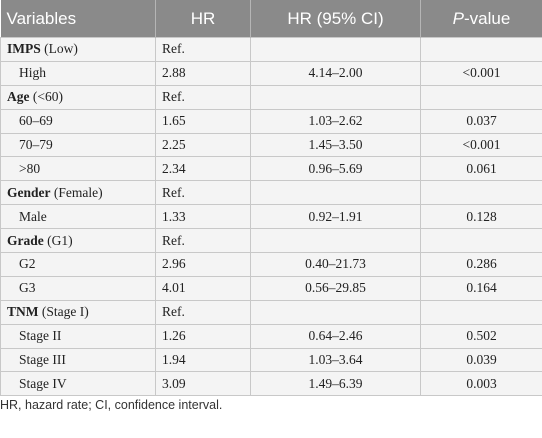  I want to click on table-row: Stage IV 3.09 1.49–6.39 0.003, so click(271, 384).